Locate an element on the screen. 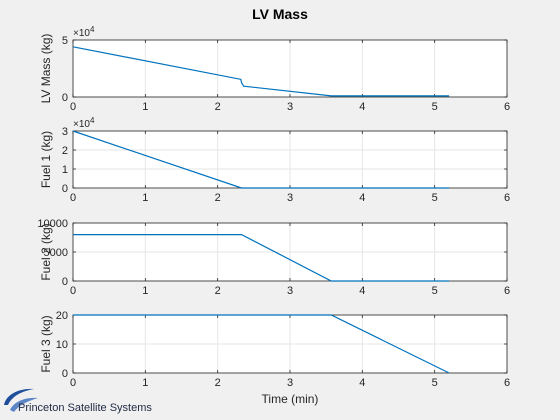  y-tick-label: 10000 is located at coordinates (52, 224).